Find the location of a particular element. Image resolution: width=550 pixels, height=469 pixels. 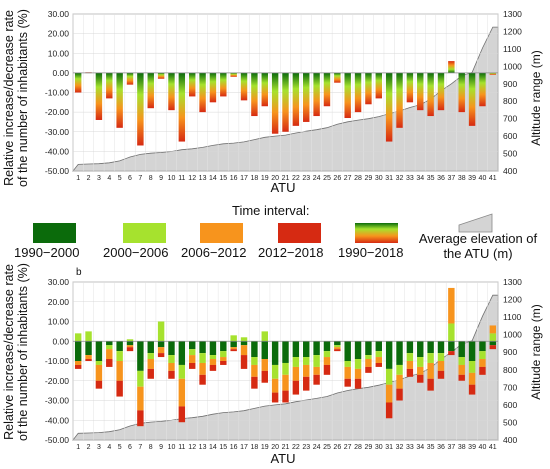

legend-swatch-2012-2018 is located at coordinates (299, 233).